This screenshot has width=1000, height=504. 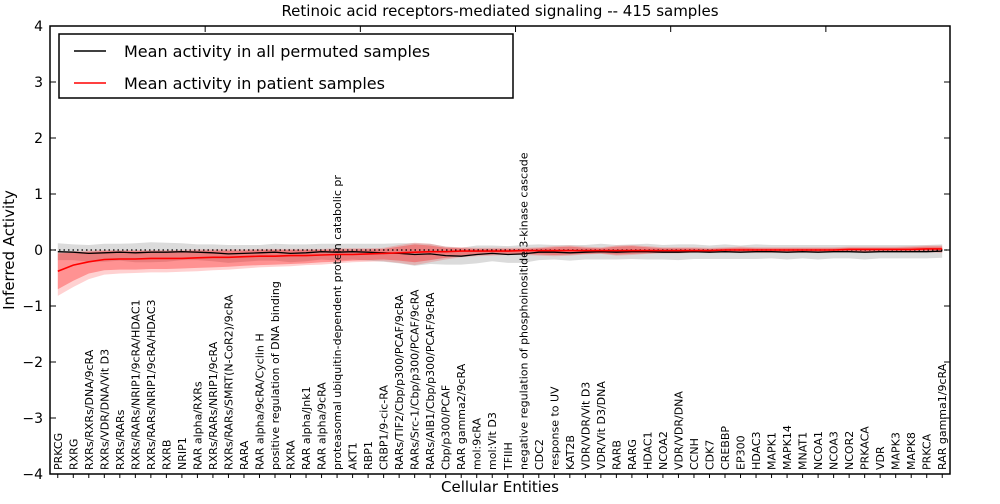 I want to click on x-category-label: RXRA, so click(x=291, y=455).